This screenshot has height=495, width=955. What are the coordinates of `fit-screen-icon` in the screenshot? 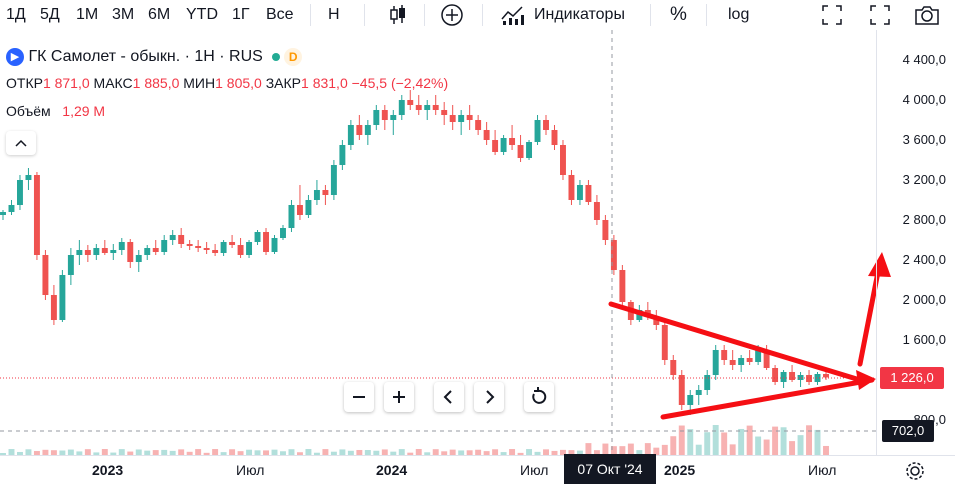 It's located at (832, 15).